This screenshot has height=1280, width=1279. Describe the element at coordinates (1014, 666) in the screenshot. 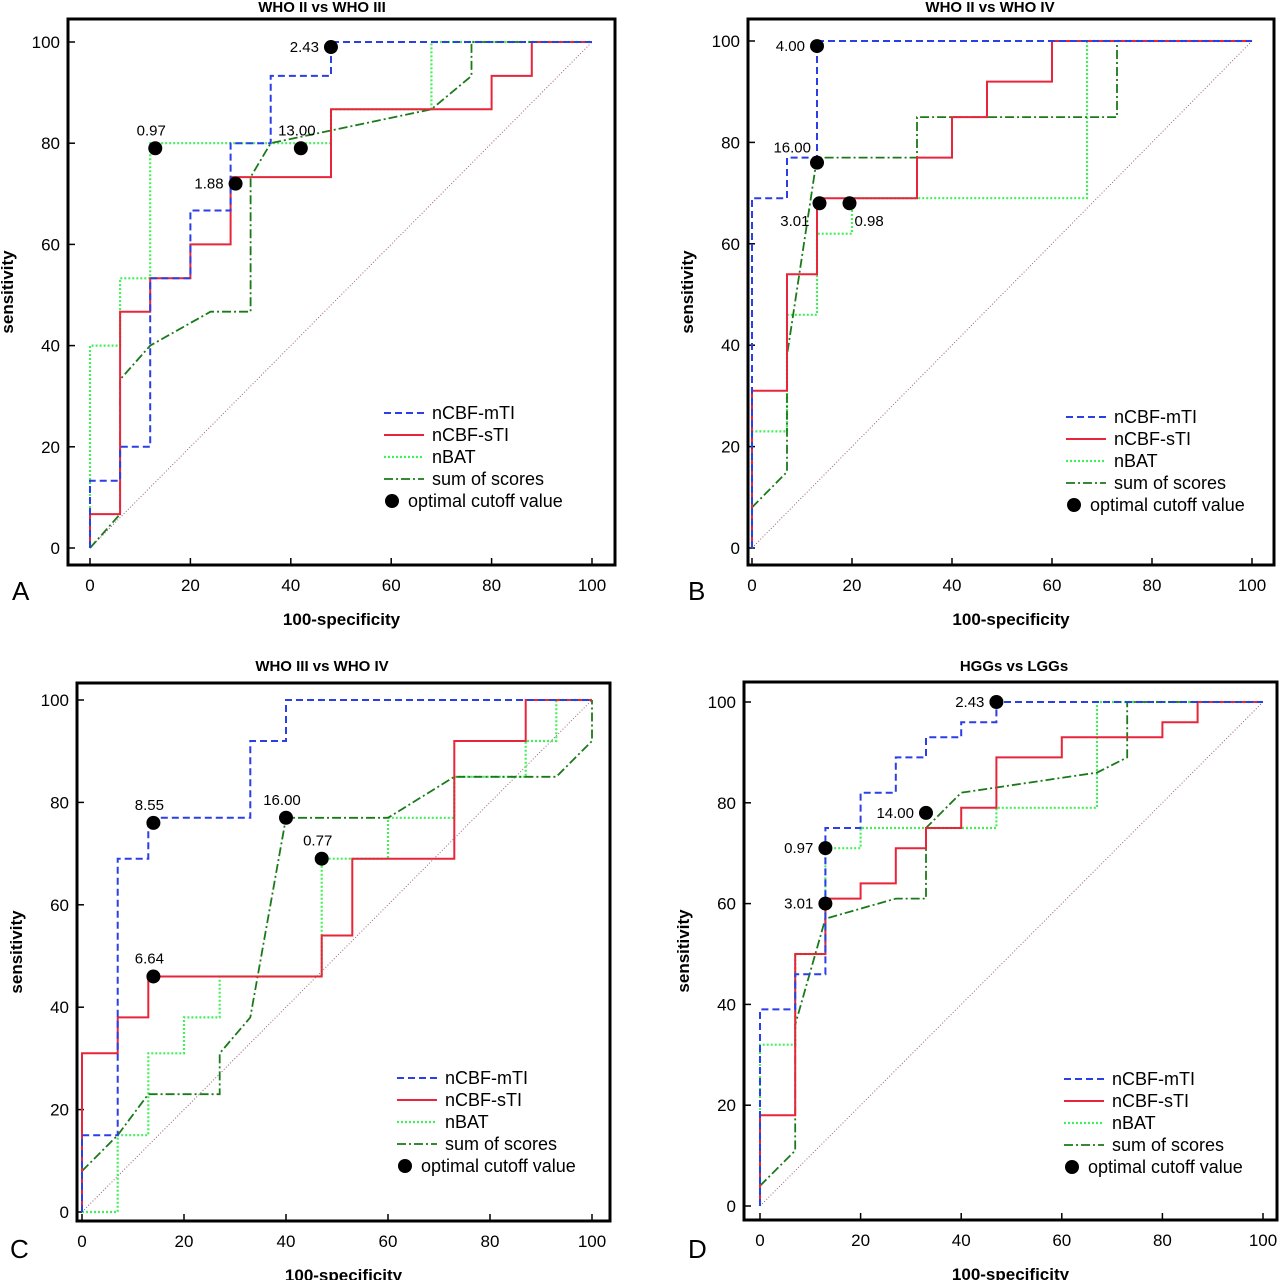

I see `chart-title: HGGs vs LGGs` at that location.